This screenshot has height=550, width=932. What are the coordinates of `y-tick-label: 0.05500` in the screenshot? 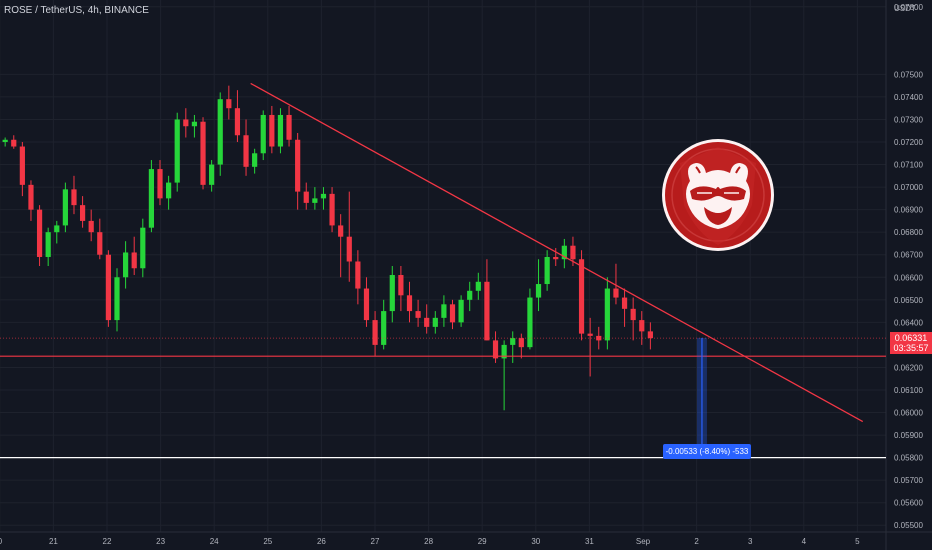 It's located at (908, 525).